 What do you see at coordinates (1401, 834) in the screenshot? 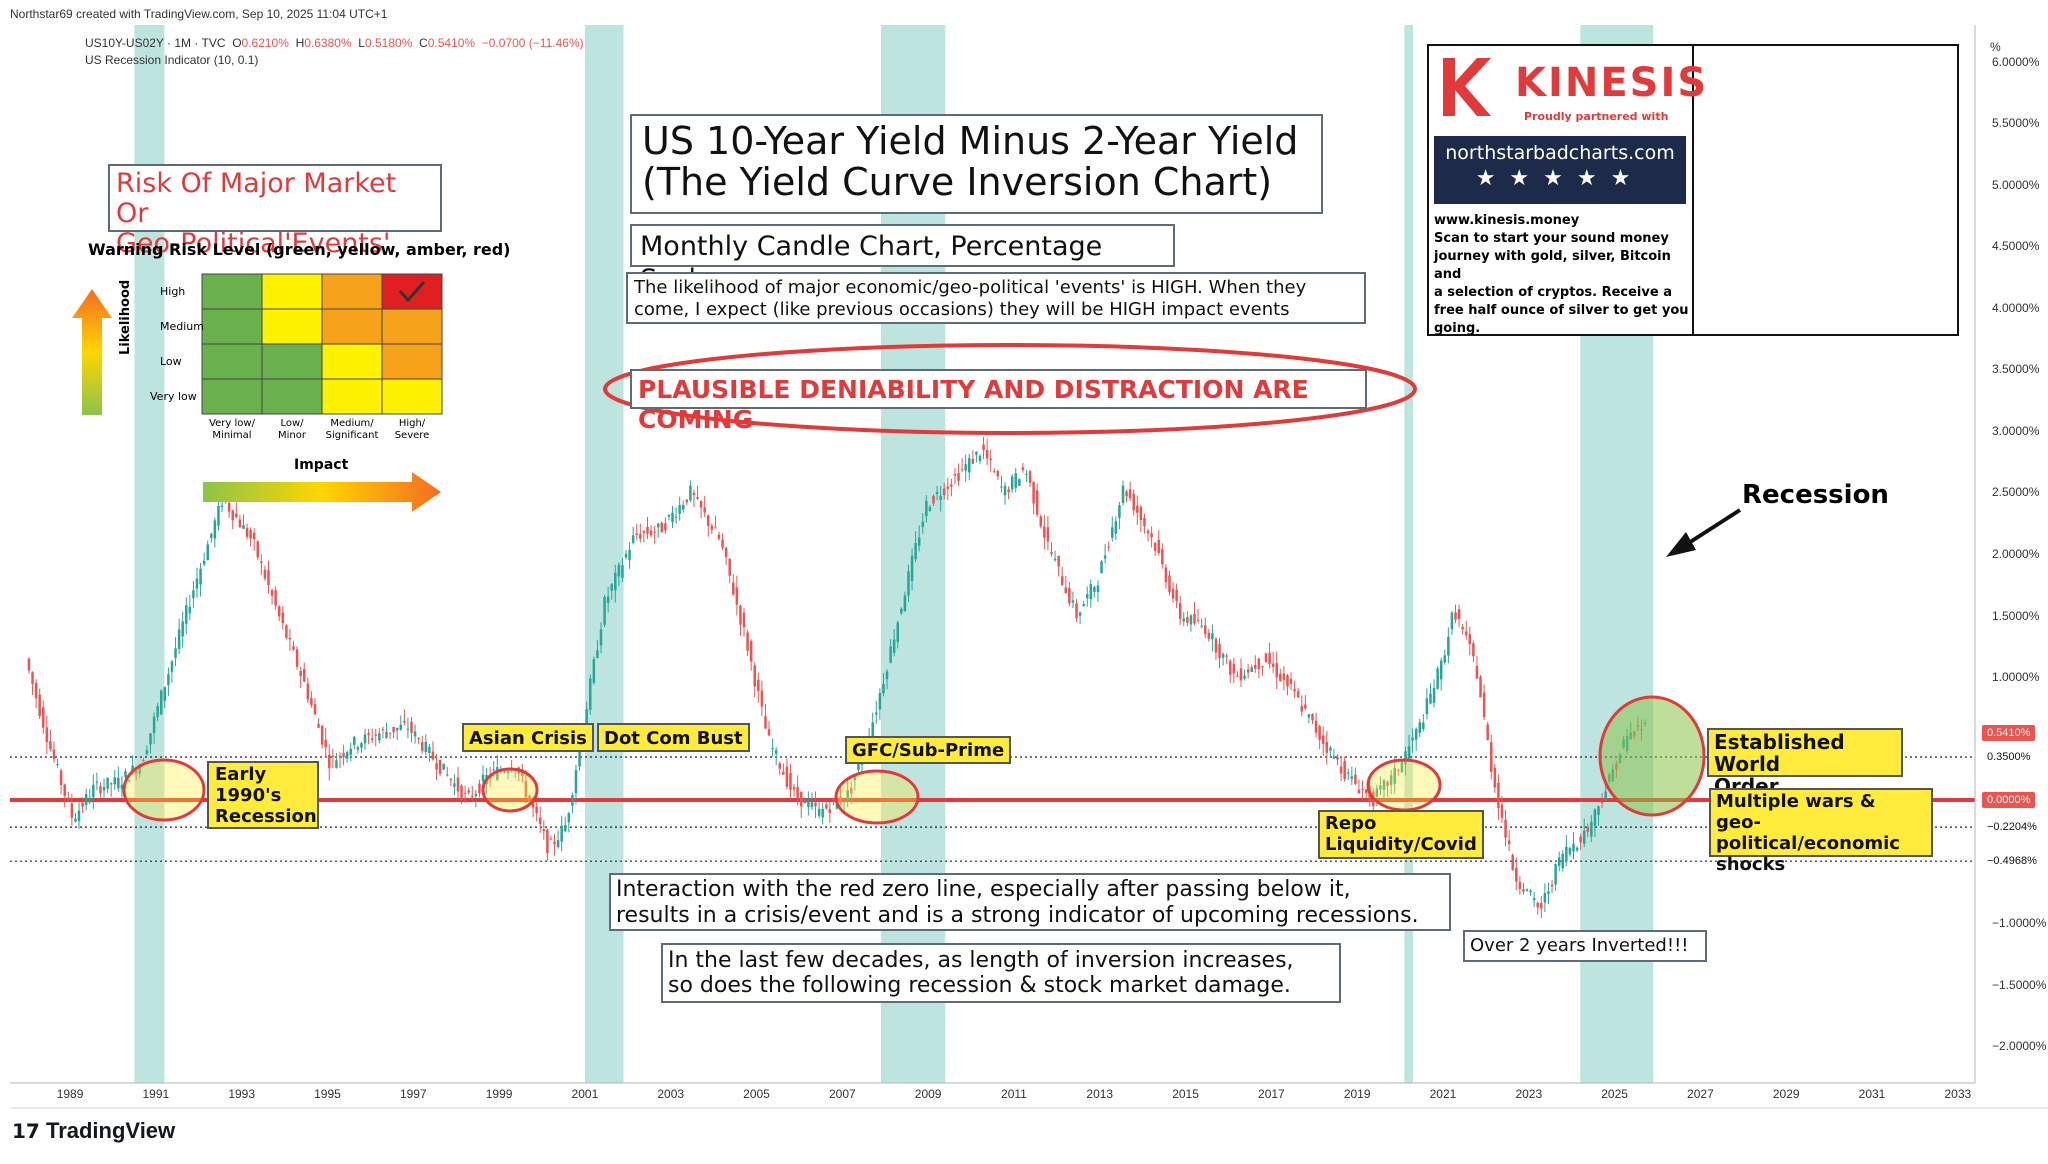
I see `label-repo: Repo Liquidity/Covid` at bounding box center [1401, 834].